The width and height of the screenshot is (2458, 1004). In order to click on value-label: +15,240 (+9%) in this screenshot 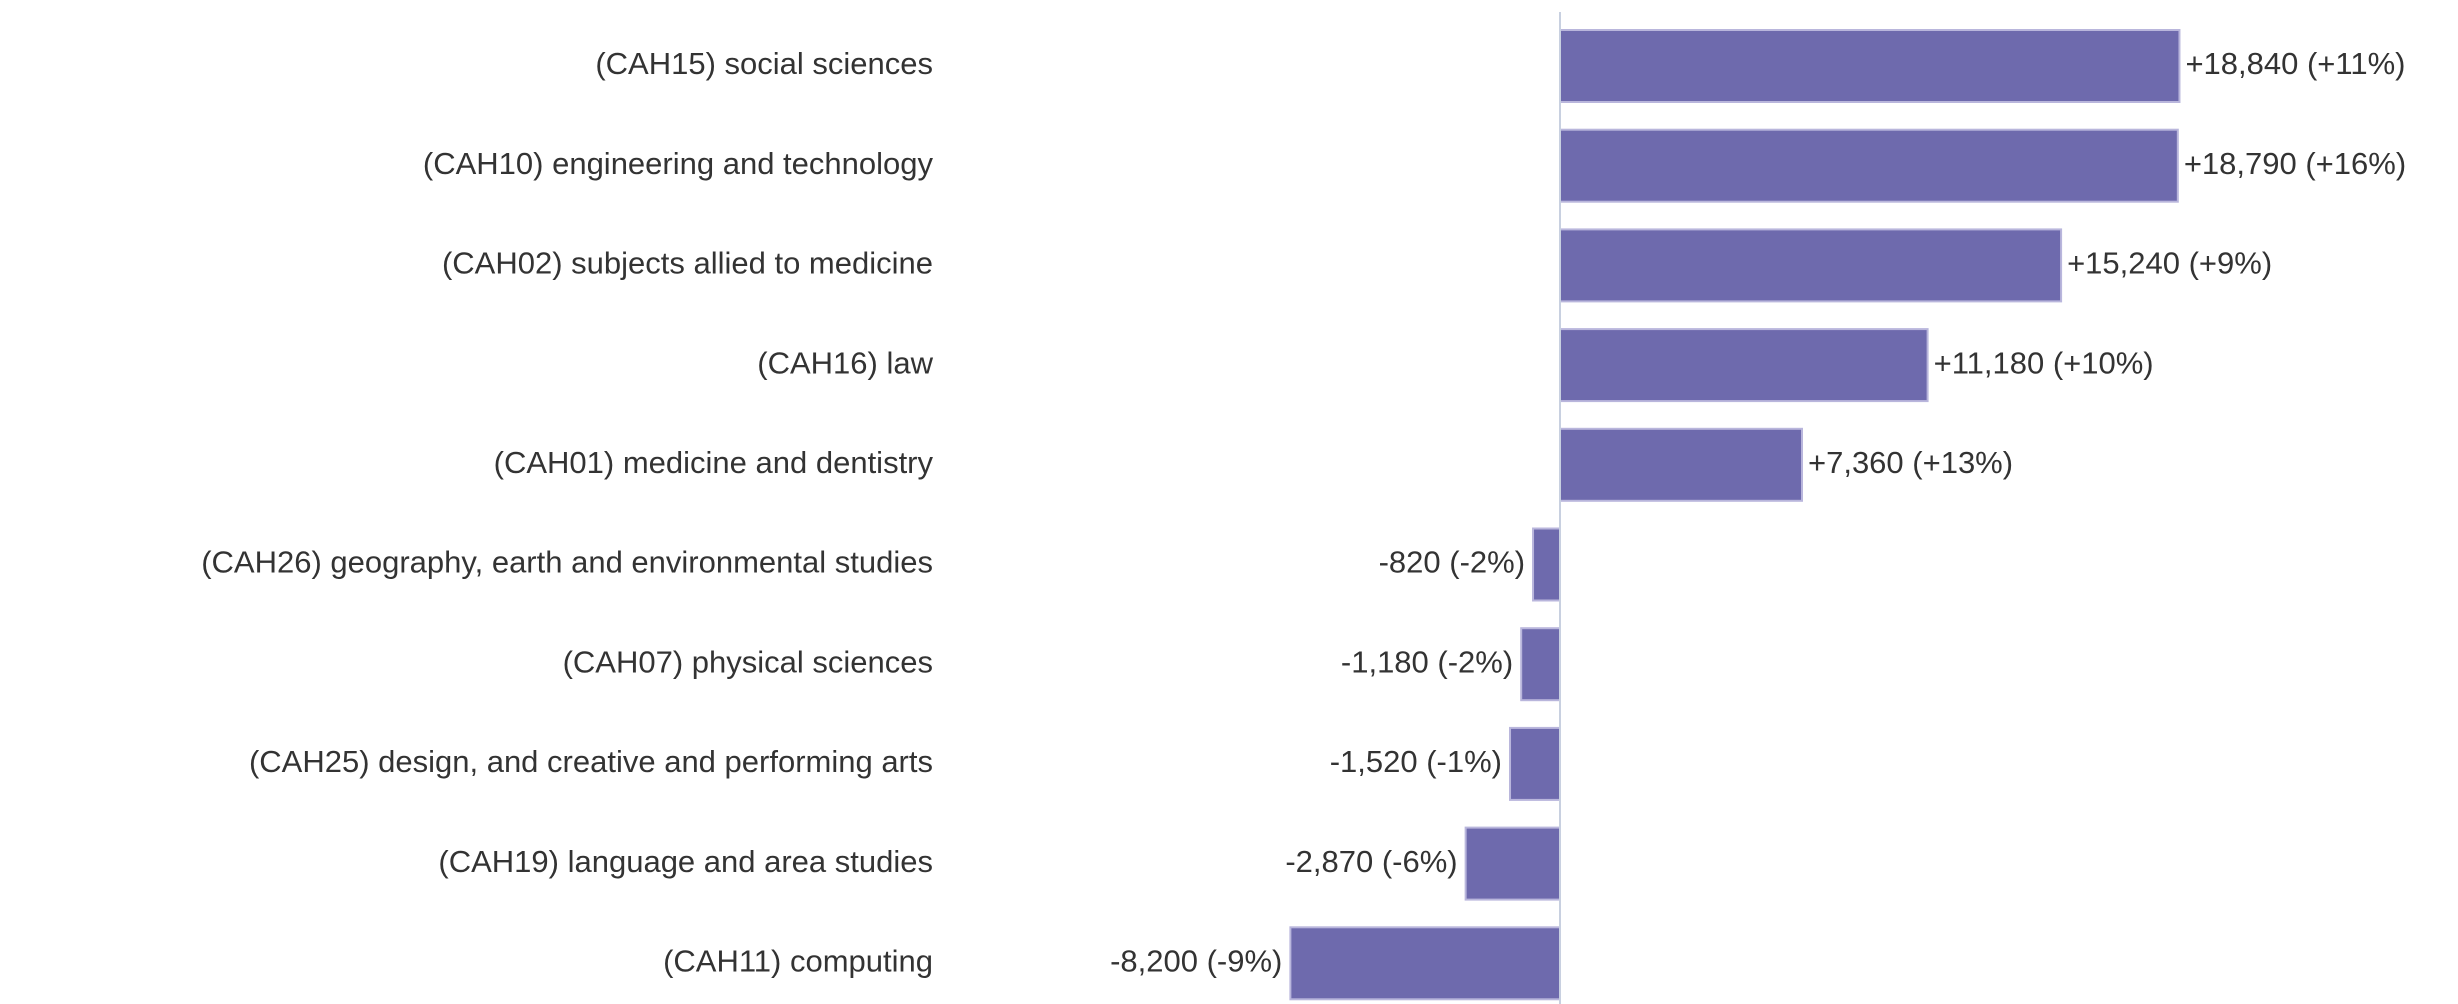, I will do `click(2169, 263)`.